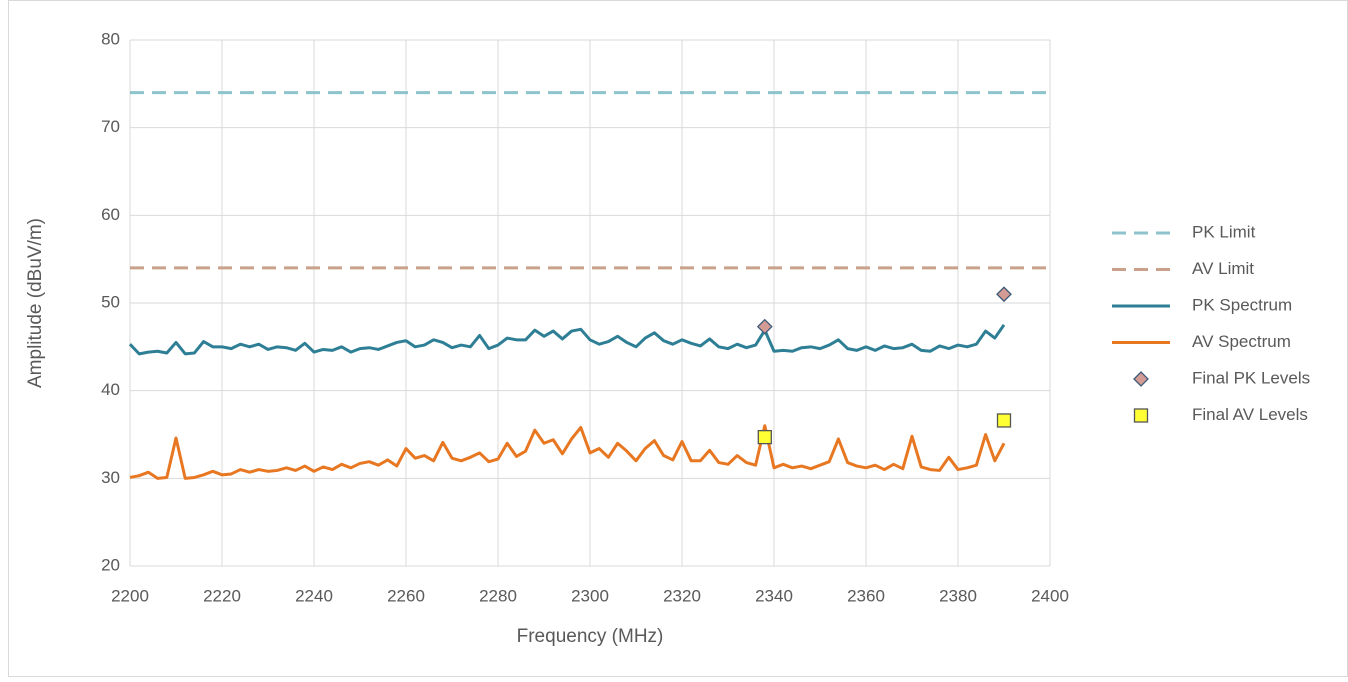  I want to click on x-tick-label: 2200, so click(130, 595).